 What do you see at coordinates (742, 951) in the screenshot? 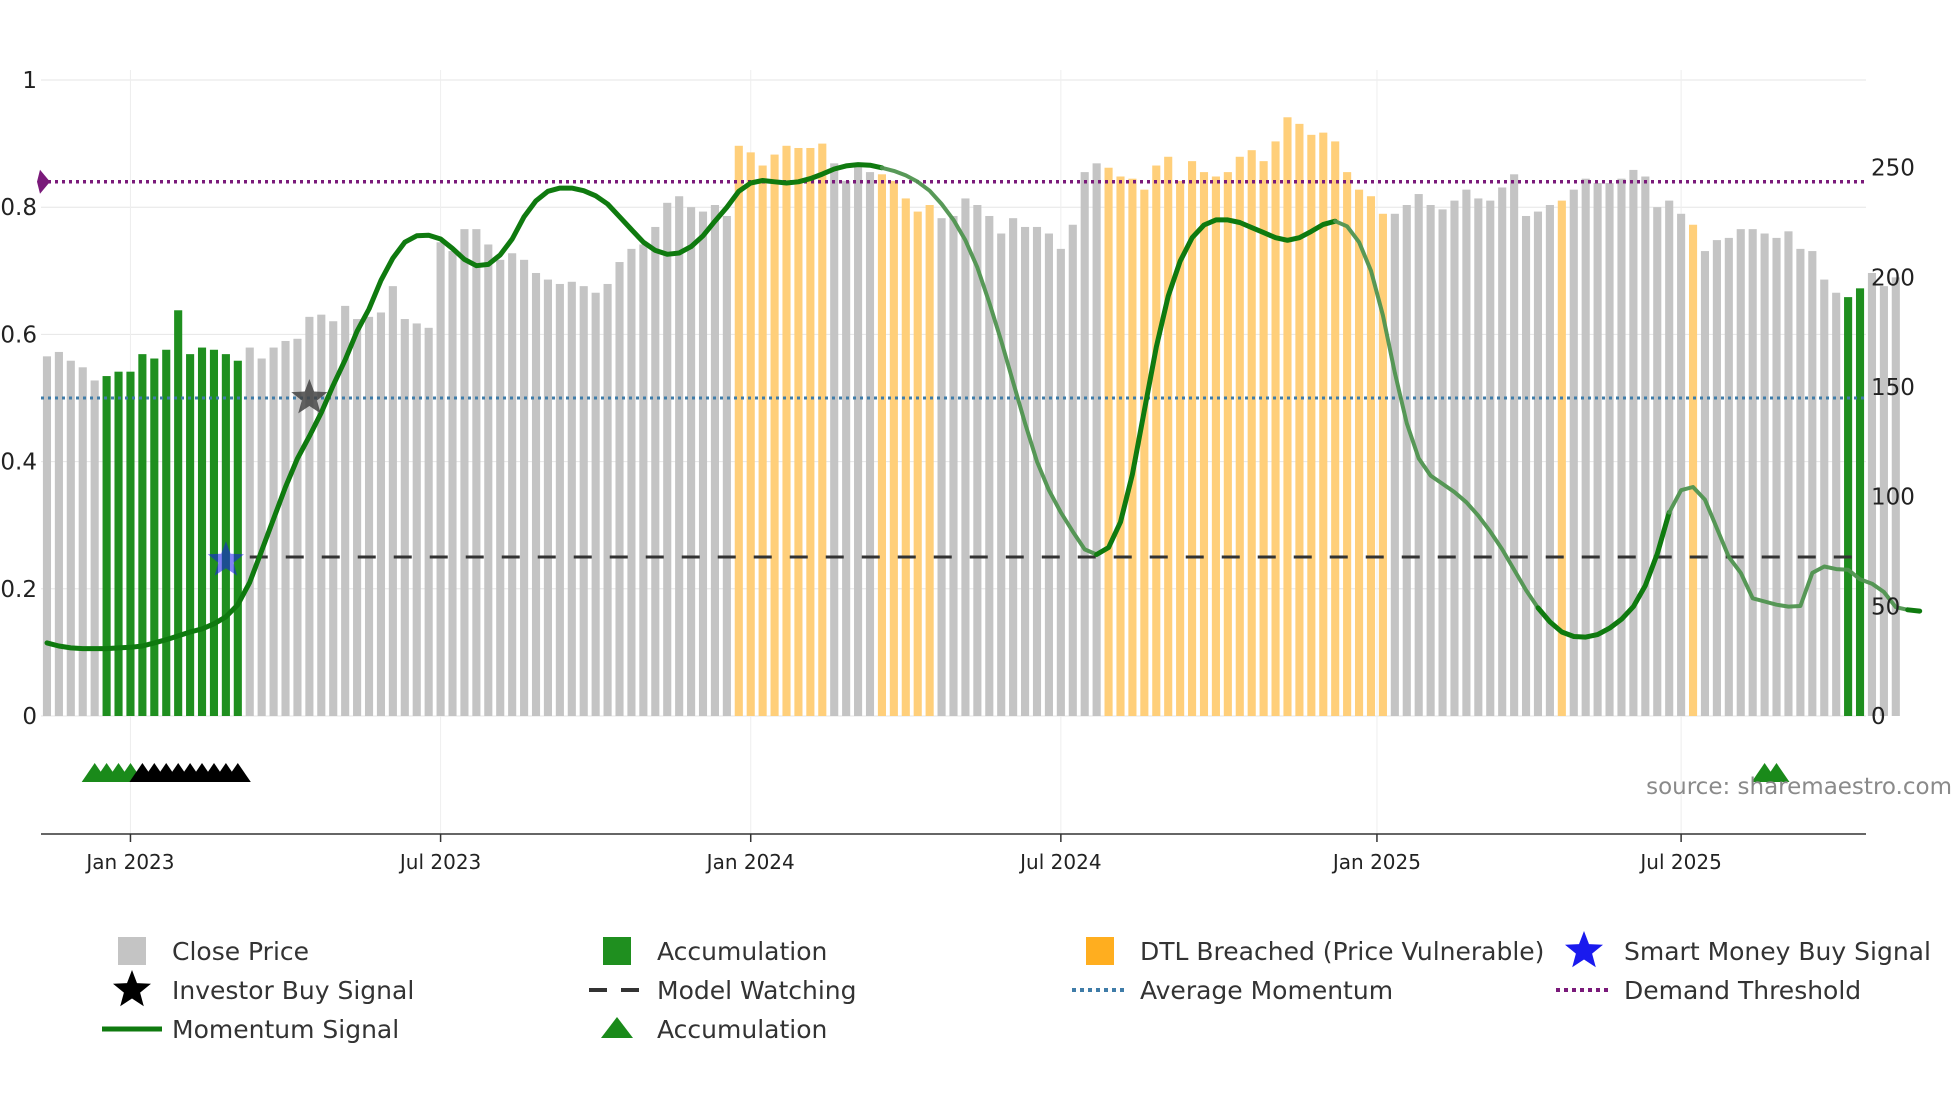
I see `legend-label: Accumulation` at bounding box center [742, 951].